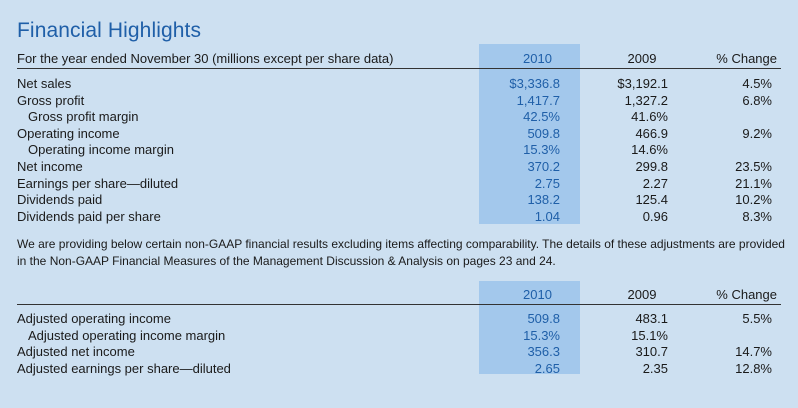  Describe the element at coordinates (399, 134) in the screenshot. I see `table-row: Operating income 509.8 466.9 9.2%` at that location.